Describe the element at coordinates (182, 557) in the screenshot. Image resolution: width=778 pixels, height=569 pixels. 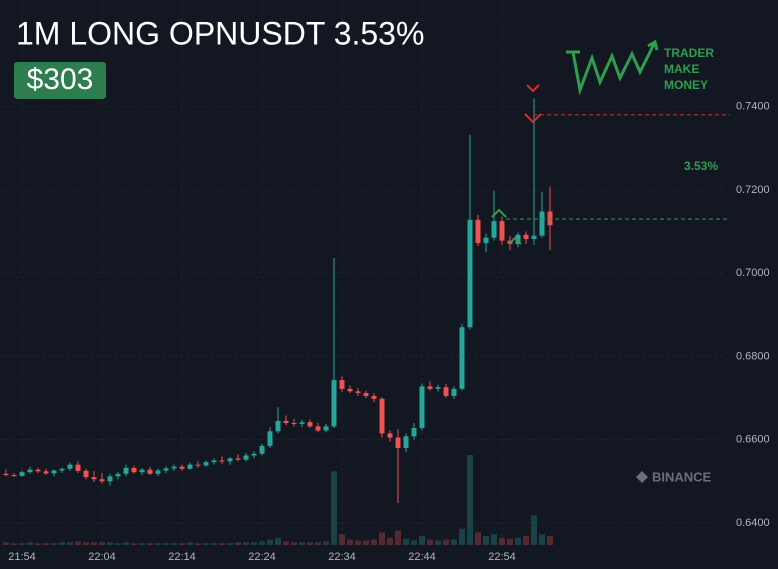
I see `x-tick-label: 22:14` at that location.